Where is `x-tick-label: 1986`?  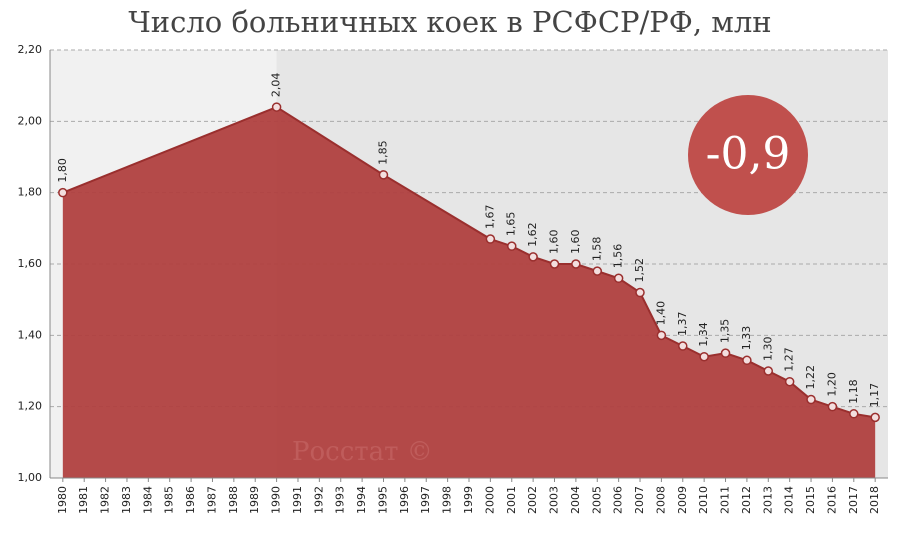 x-tick-label: 1986 is located at coordinates (190, 500).